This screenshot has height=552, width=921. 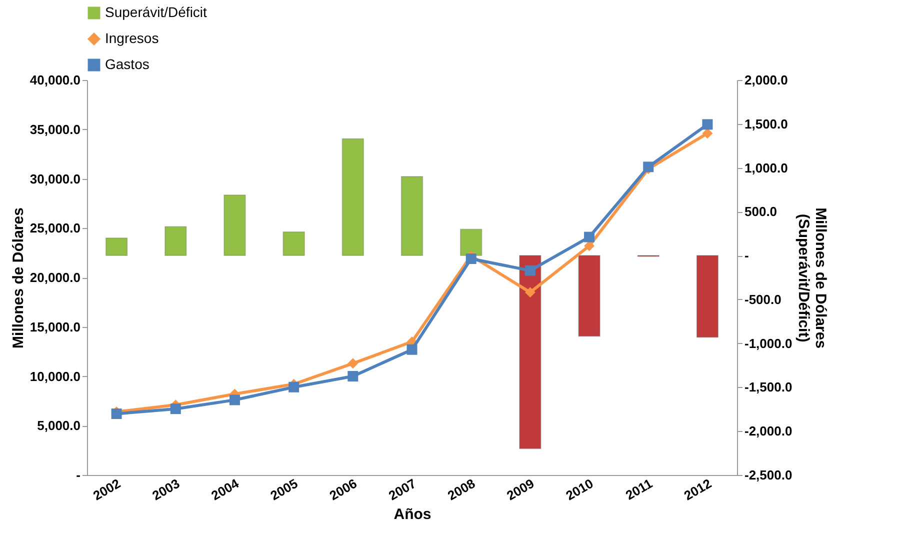 What do you see at coordinates (132, 38) in the screenshot?
I see `legend-label: Ingresos` at bounding box center [132, 38].